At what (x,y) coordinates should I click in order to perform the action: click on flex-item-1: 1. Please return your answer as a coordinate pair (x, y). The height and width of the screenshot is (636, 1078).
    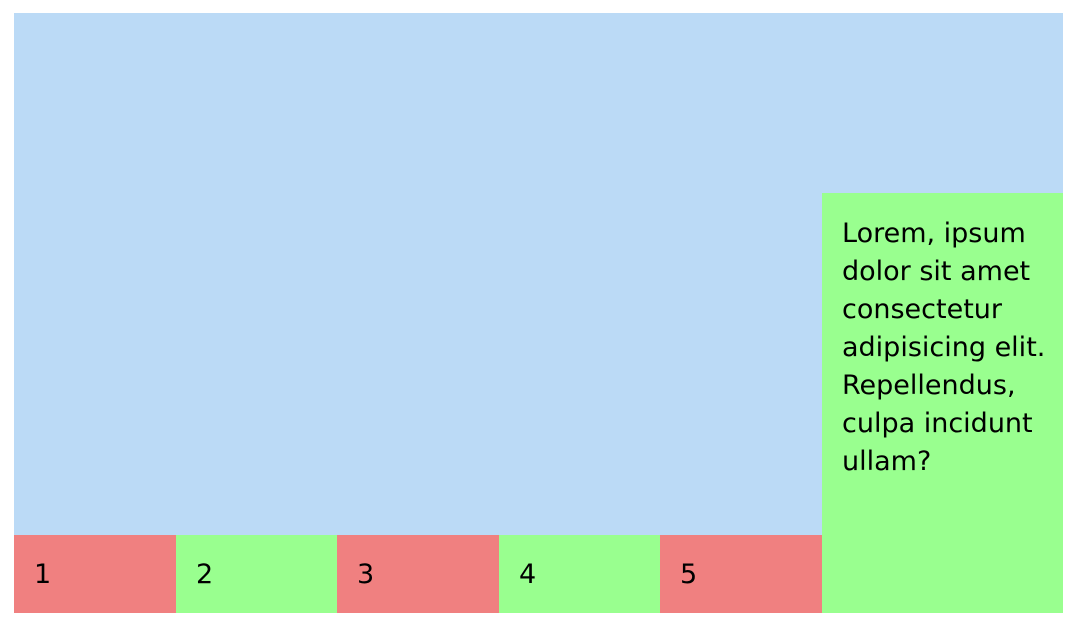
    Looking at the image, I should click on (95, 574).